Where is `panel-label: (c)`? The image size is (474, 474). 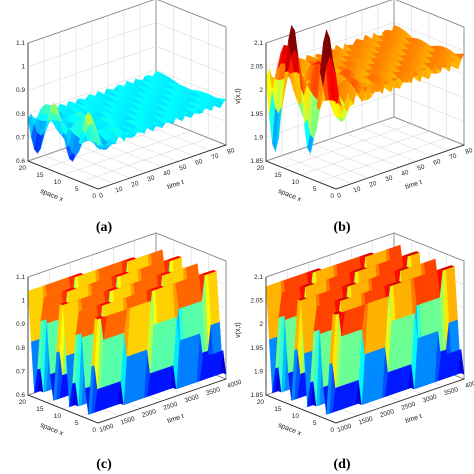 panel-label: (c) is located at coordinates (104, 464).